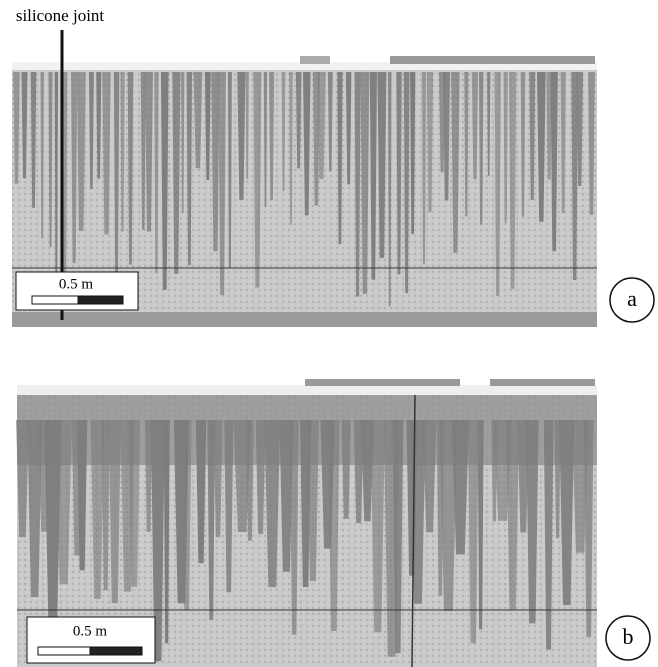 The height and width of the screenshot is (667, 658). Describe the element at coordinates (413, 530) in the screenshot. I see `joint-line` at that location.